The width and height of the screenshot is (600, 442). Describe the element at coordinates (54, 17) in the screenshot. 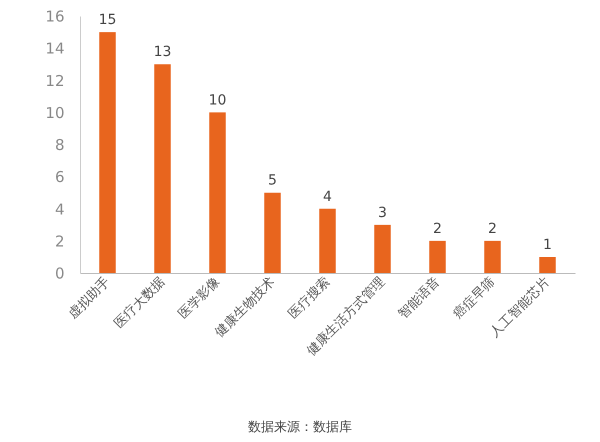

I see `y-tick-label: 16` at that location.